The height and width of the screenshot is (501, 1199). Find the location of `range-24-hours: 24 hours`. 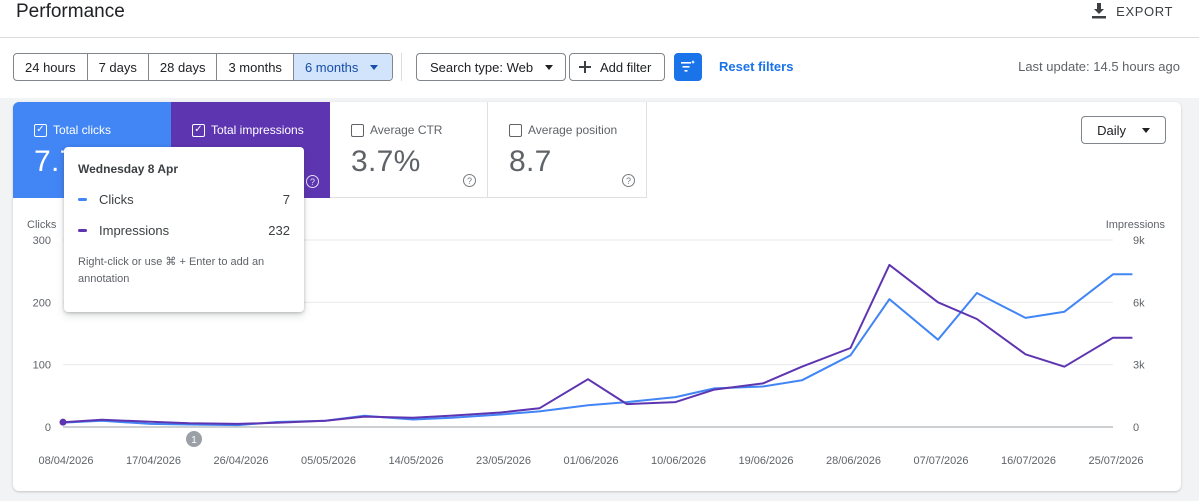

range-24-hours: 24 hours is located at coordinates (51, 67).